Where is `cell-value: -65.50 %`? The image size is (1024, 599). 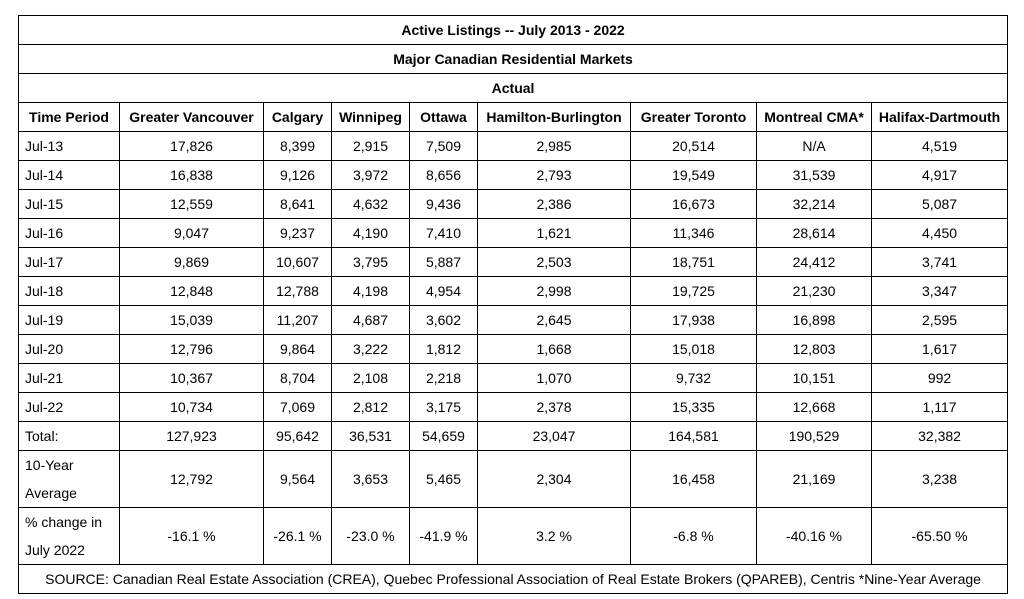 cell-value: -65.50 % is located at coordinates (939, 536).